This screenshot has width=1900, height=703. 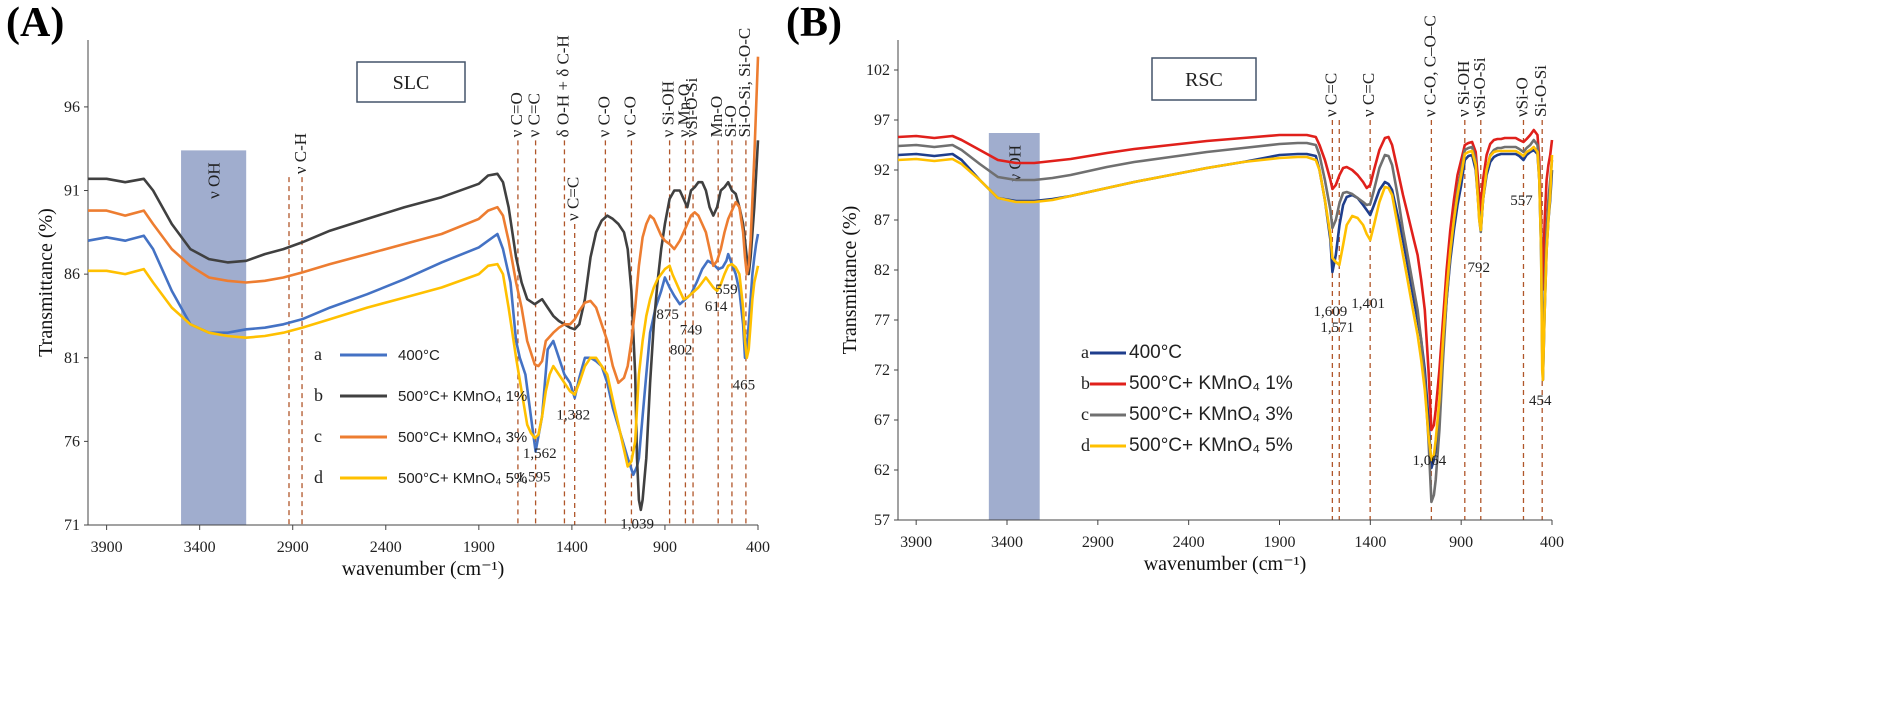 What do you see at coordinates (1014, 326) in the screenshot?
I see `oh-band` at bounding box center [1014, 326].